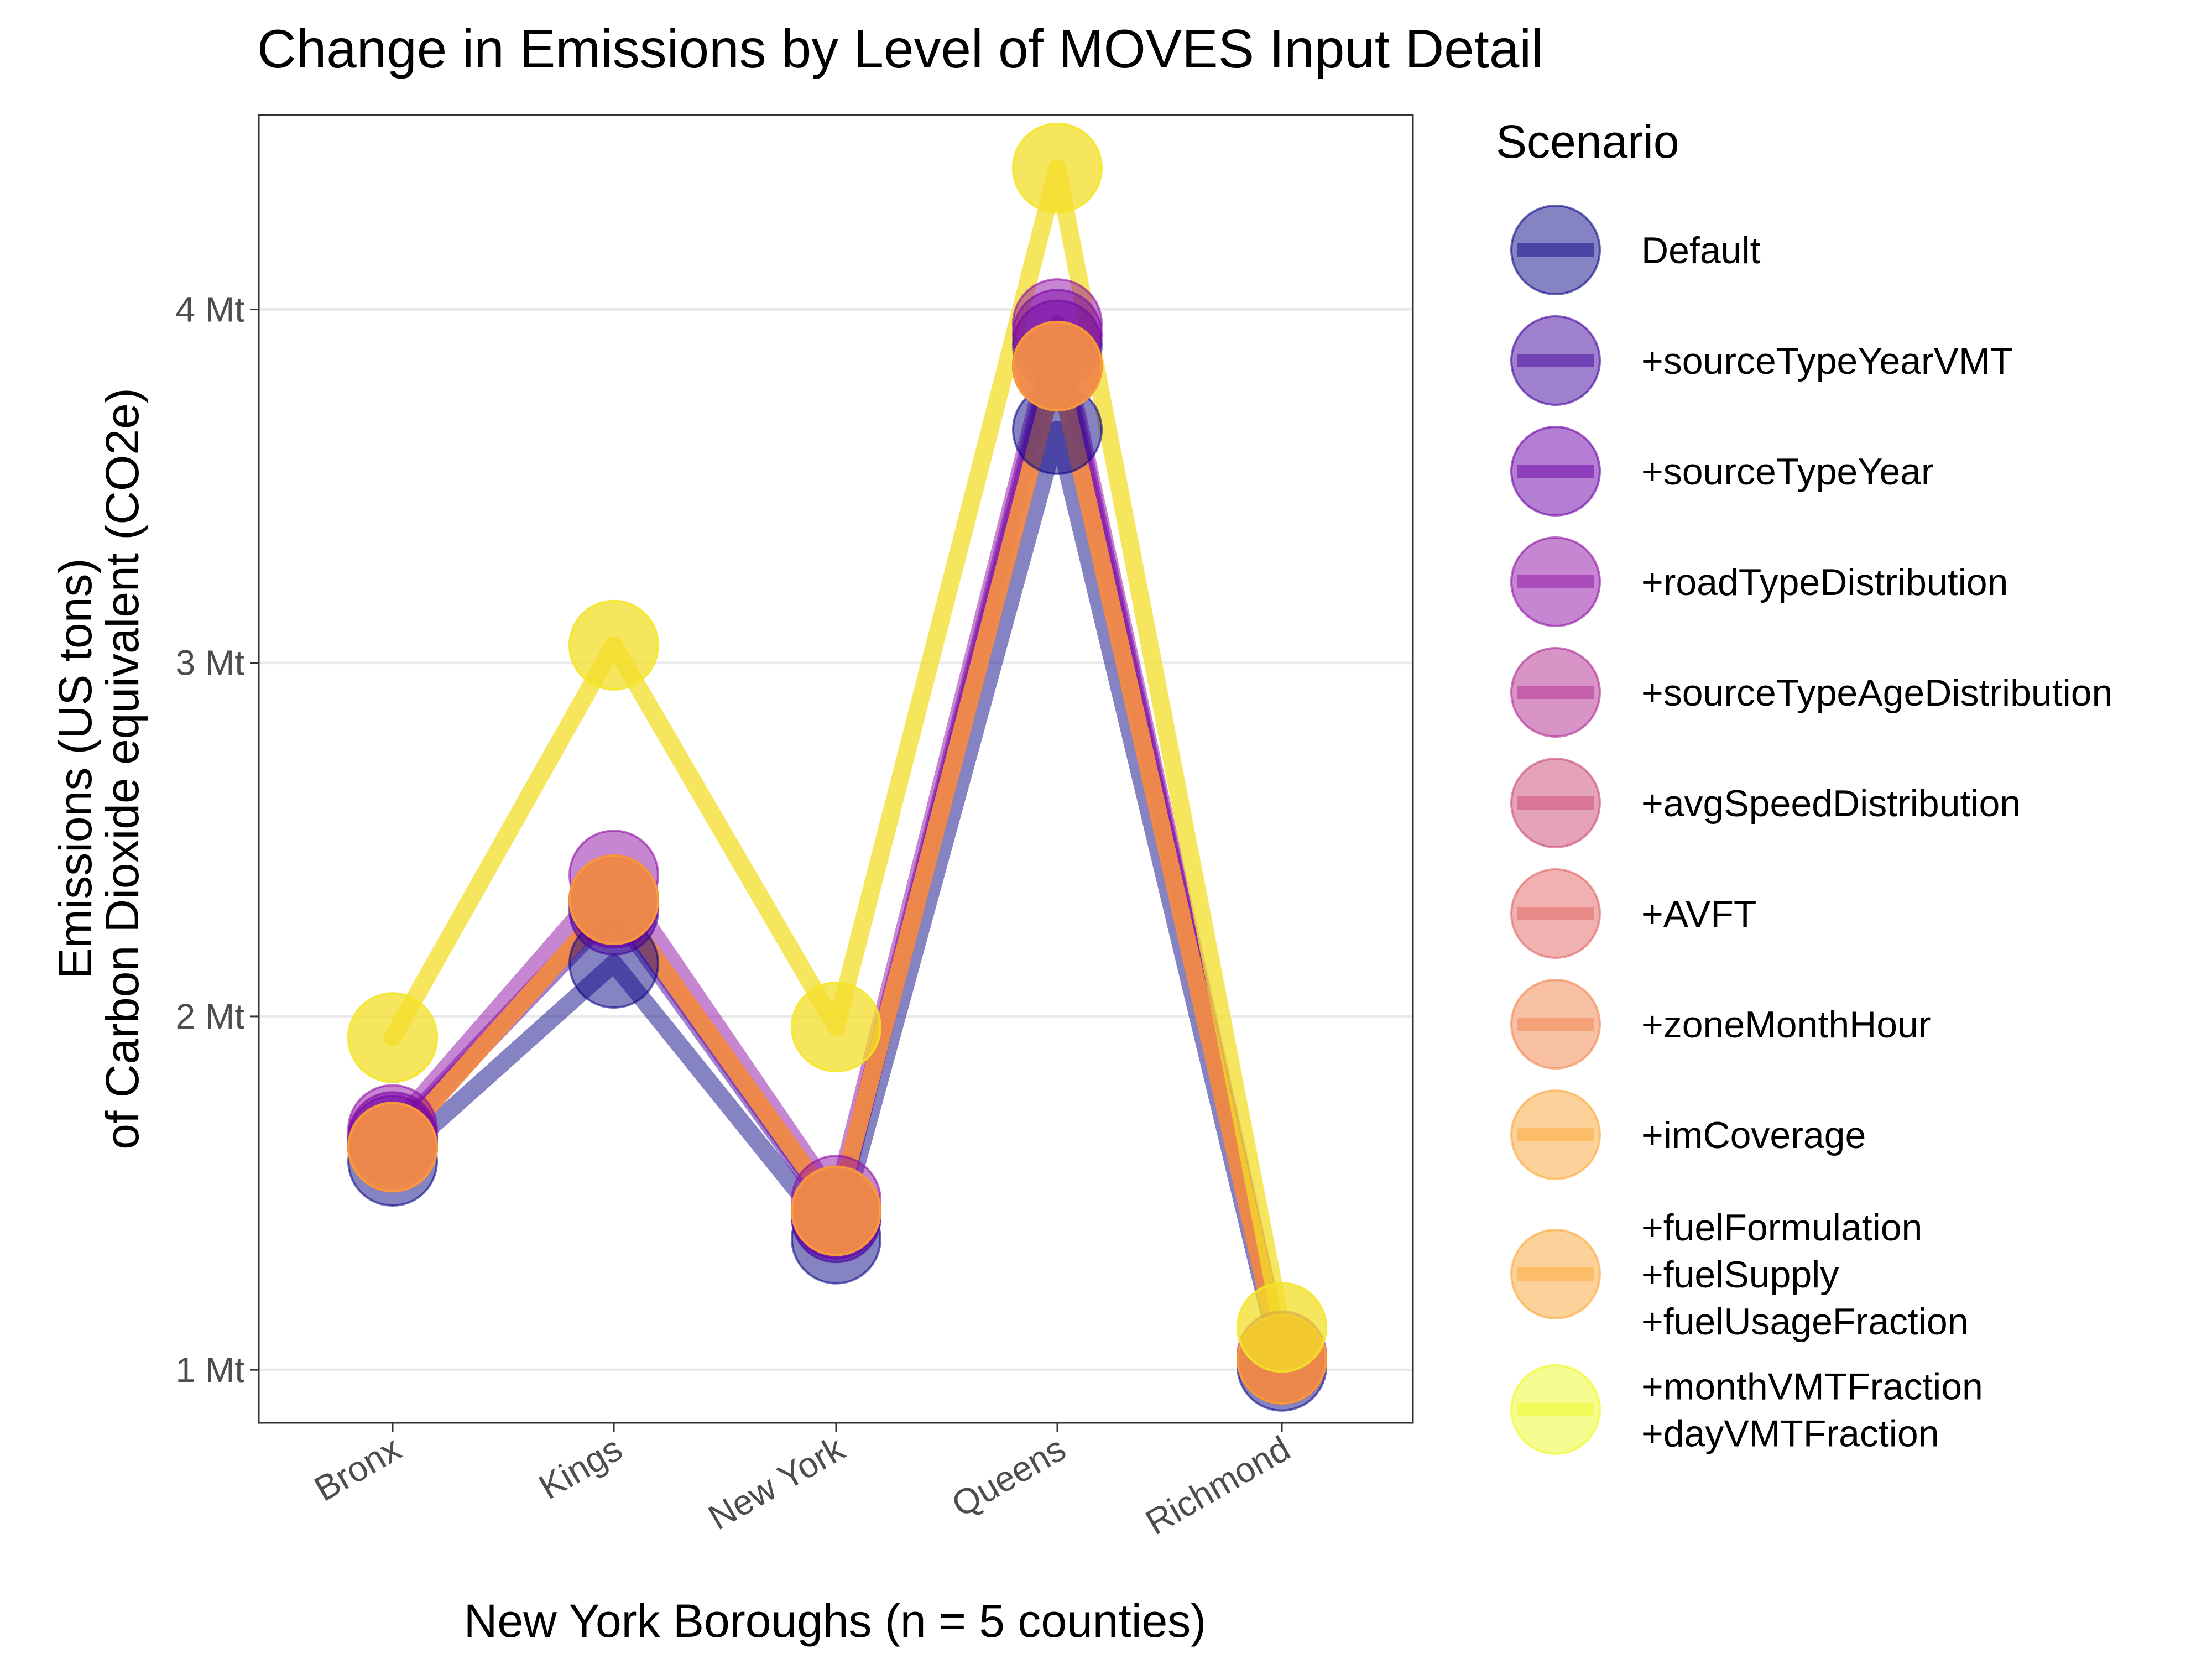 The width and height of the screenshot is (2212, 1659). Describe the element at coordinates (211, 1370) in the screenshot. I see `y-tick-label: 1 Mt` at that location.